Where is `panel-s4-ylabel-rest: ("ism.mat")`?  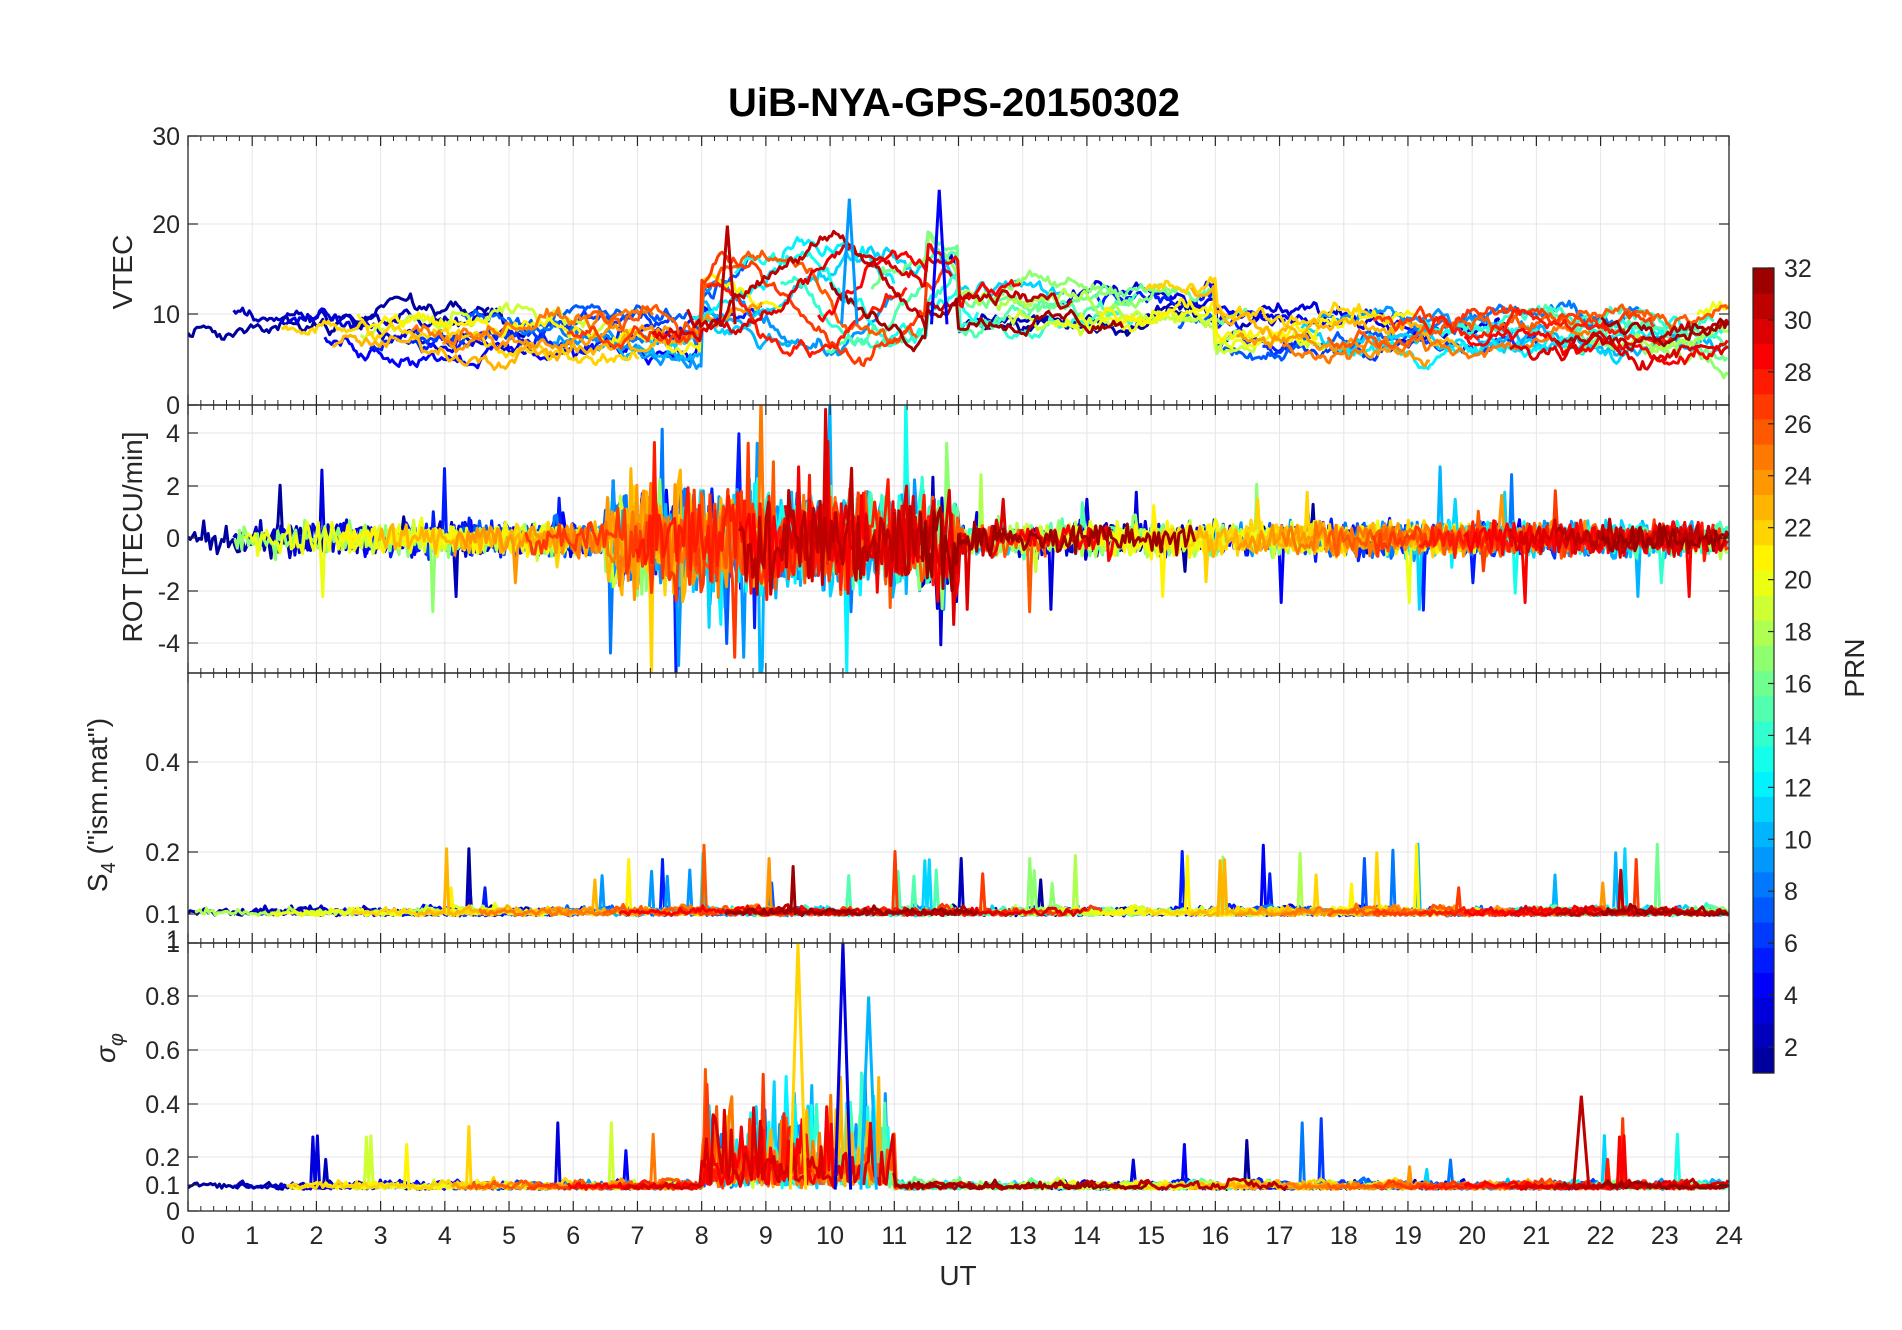 panel-s4-ylabel-rest: ("ism.mat") is located at coordinates (97, 790).